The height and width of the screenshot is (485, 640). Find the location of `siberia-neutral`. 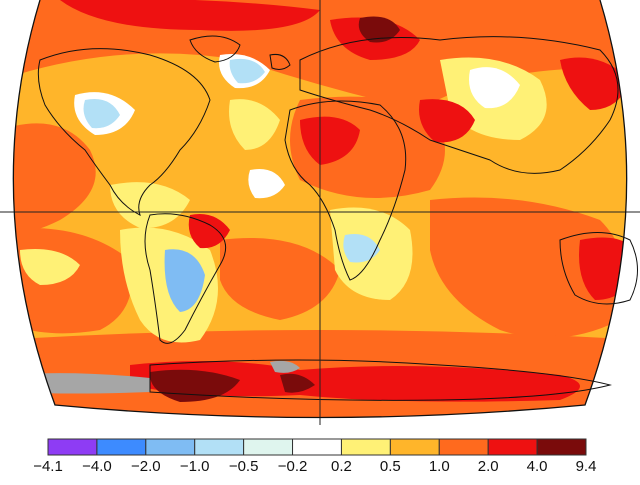

siberia-neutral is located at coordinates (494, 88).